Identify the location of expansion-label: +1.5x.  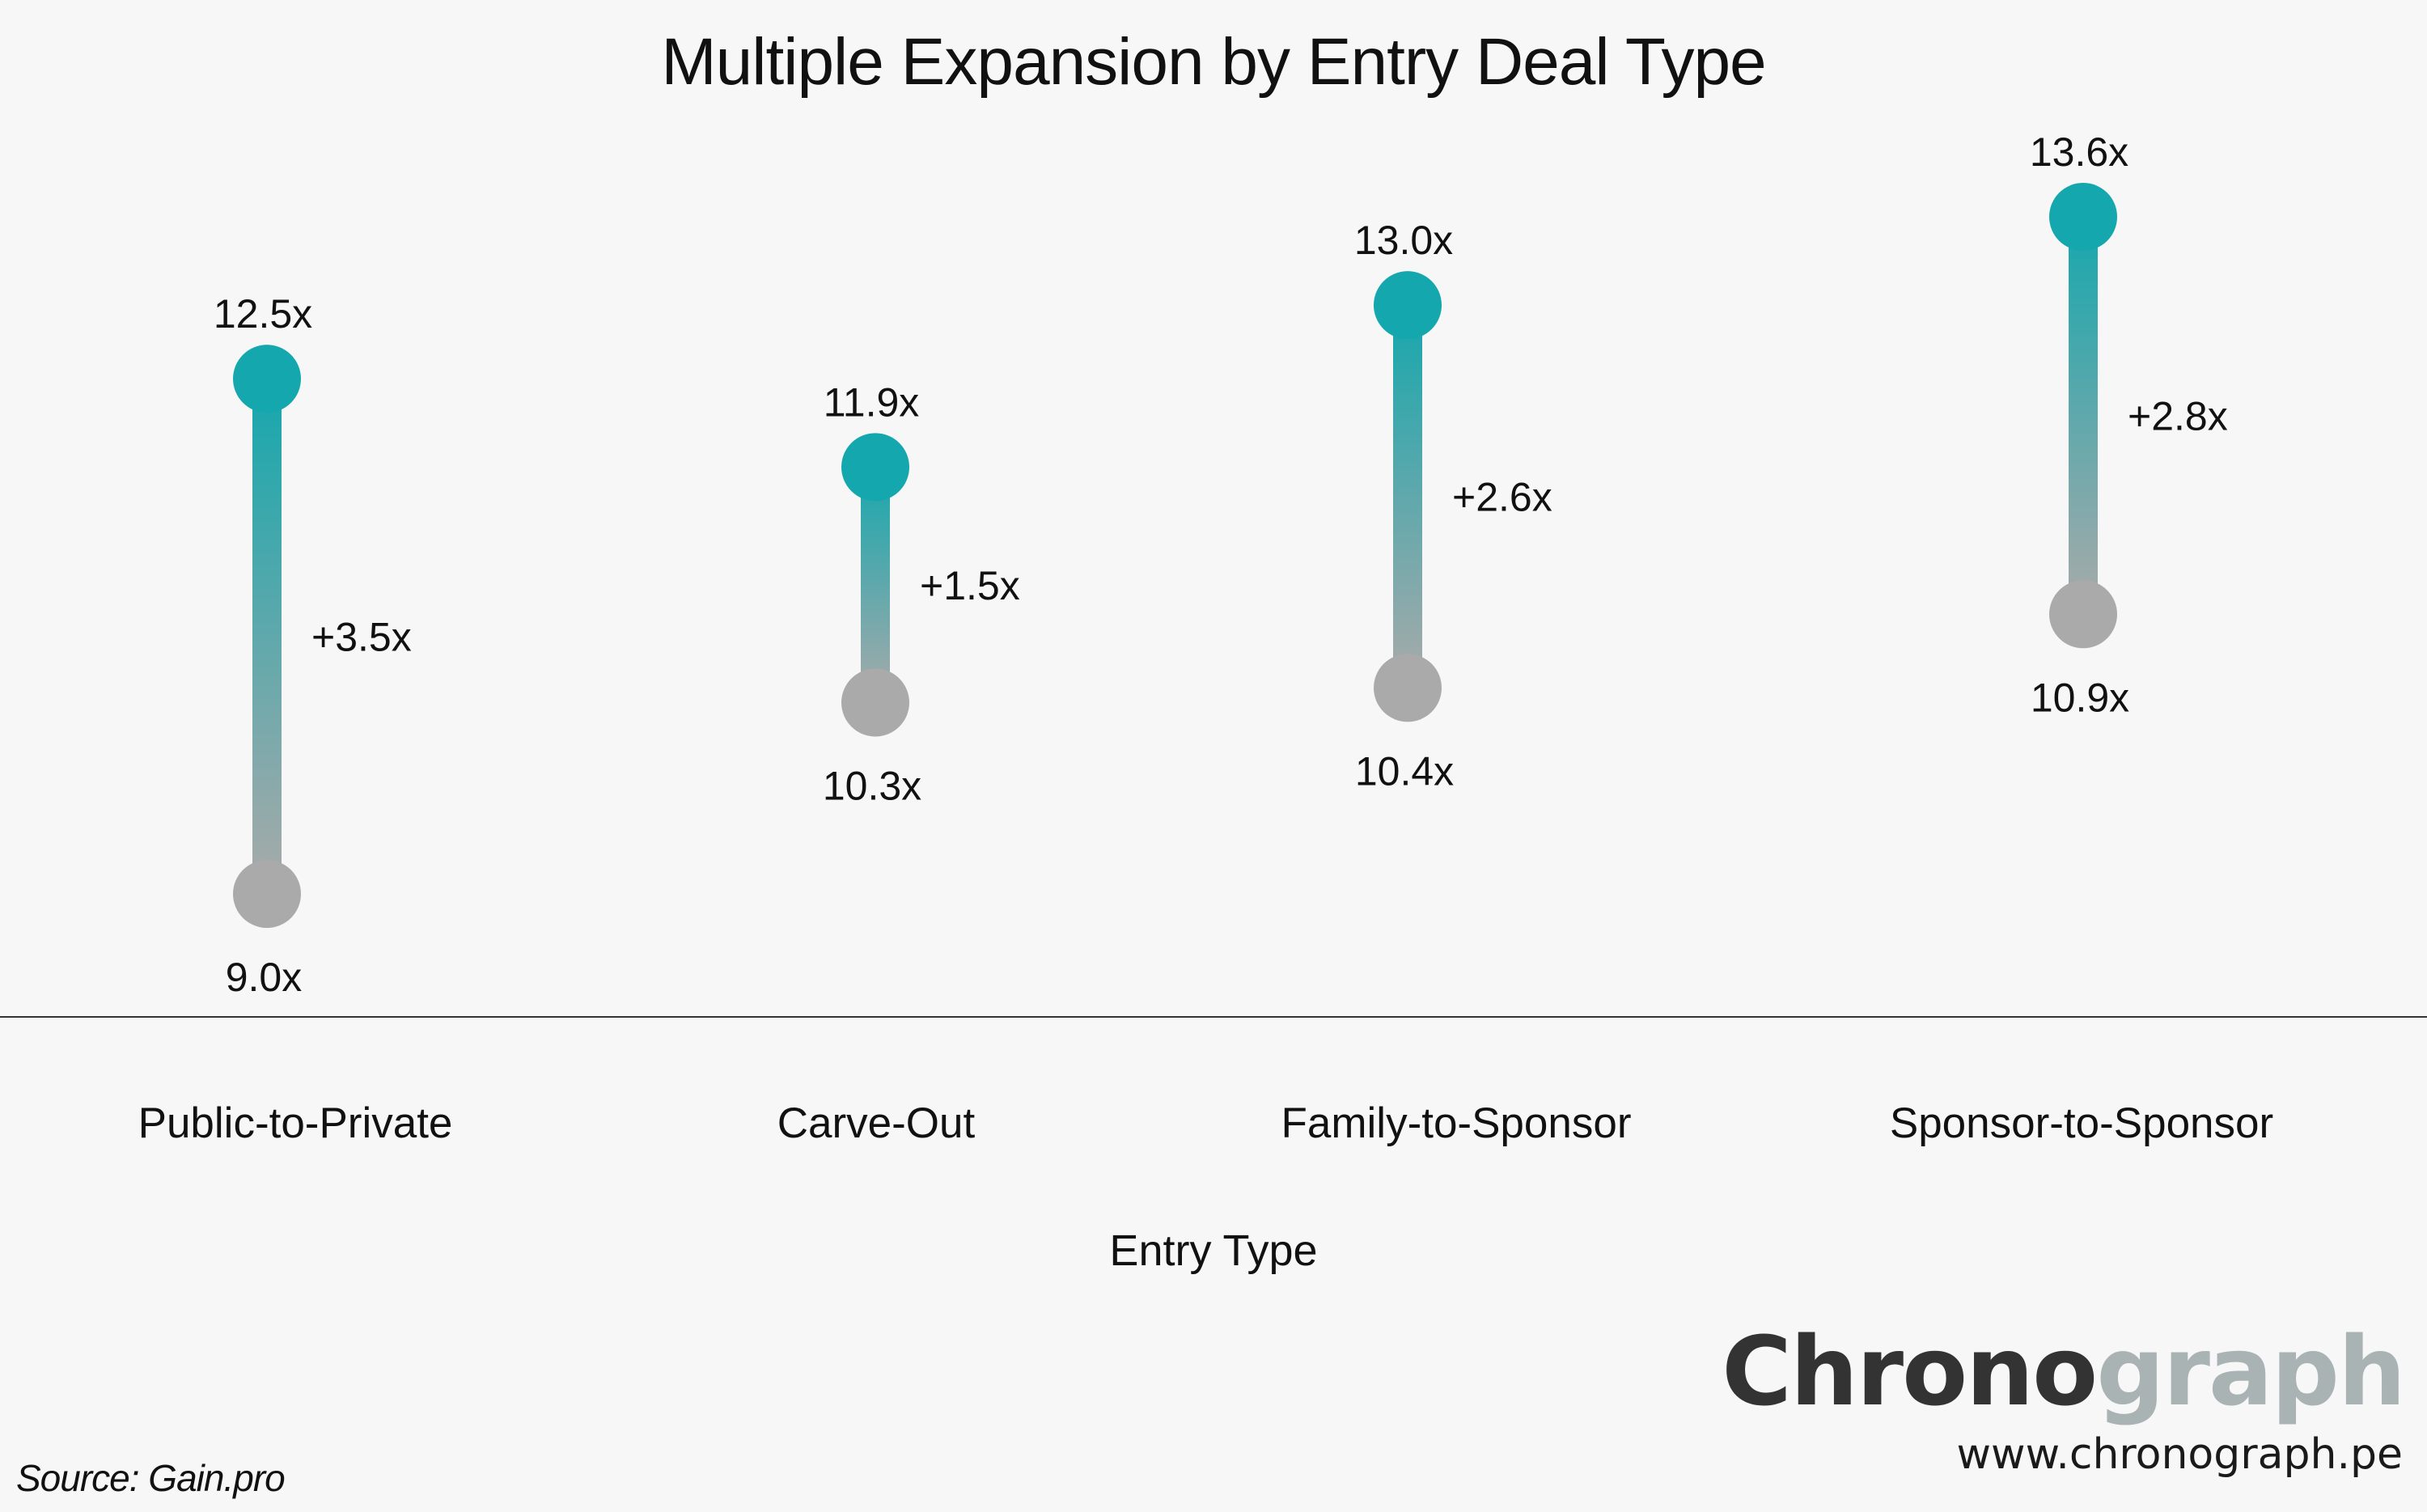
(970, 585).